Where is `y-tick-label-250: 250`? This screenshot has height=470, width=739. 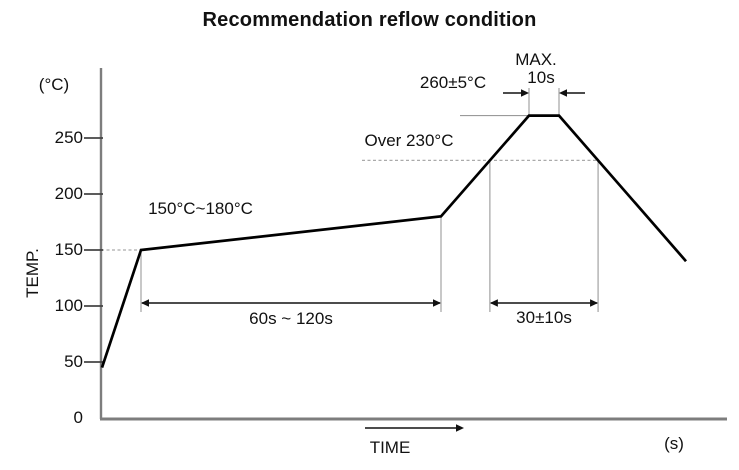
y-tick-label-250: 250 is located at coordinates (68, 137).